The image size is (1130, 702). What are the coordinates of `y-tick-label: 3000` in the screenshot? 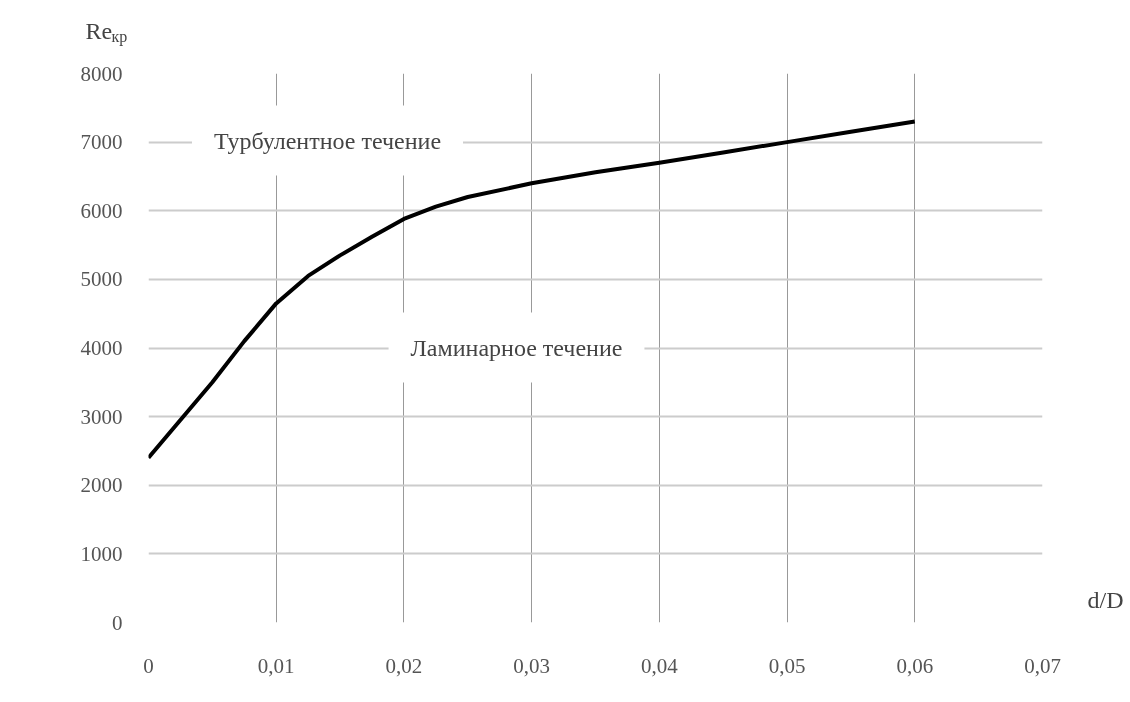 It's located at (101, 416).